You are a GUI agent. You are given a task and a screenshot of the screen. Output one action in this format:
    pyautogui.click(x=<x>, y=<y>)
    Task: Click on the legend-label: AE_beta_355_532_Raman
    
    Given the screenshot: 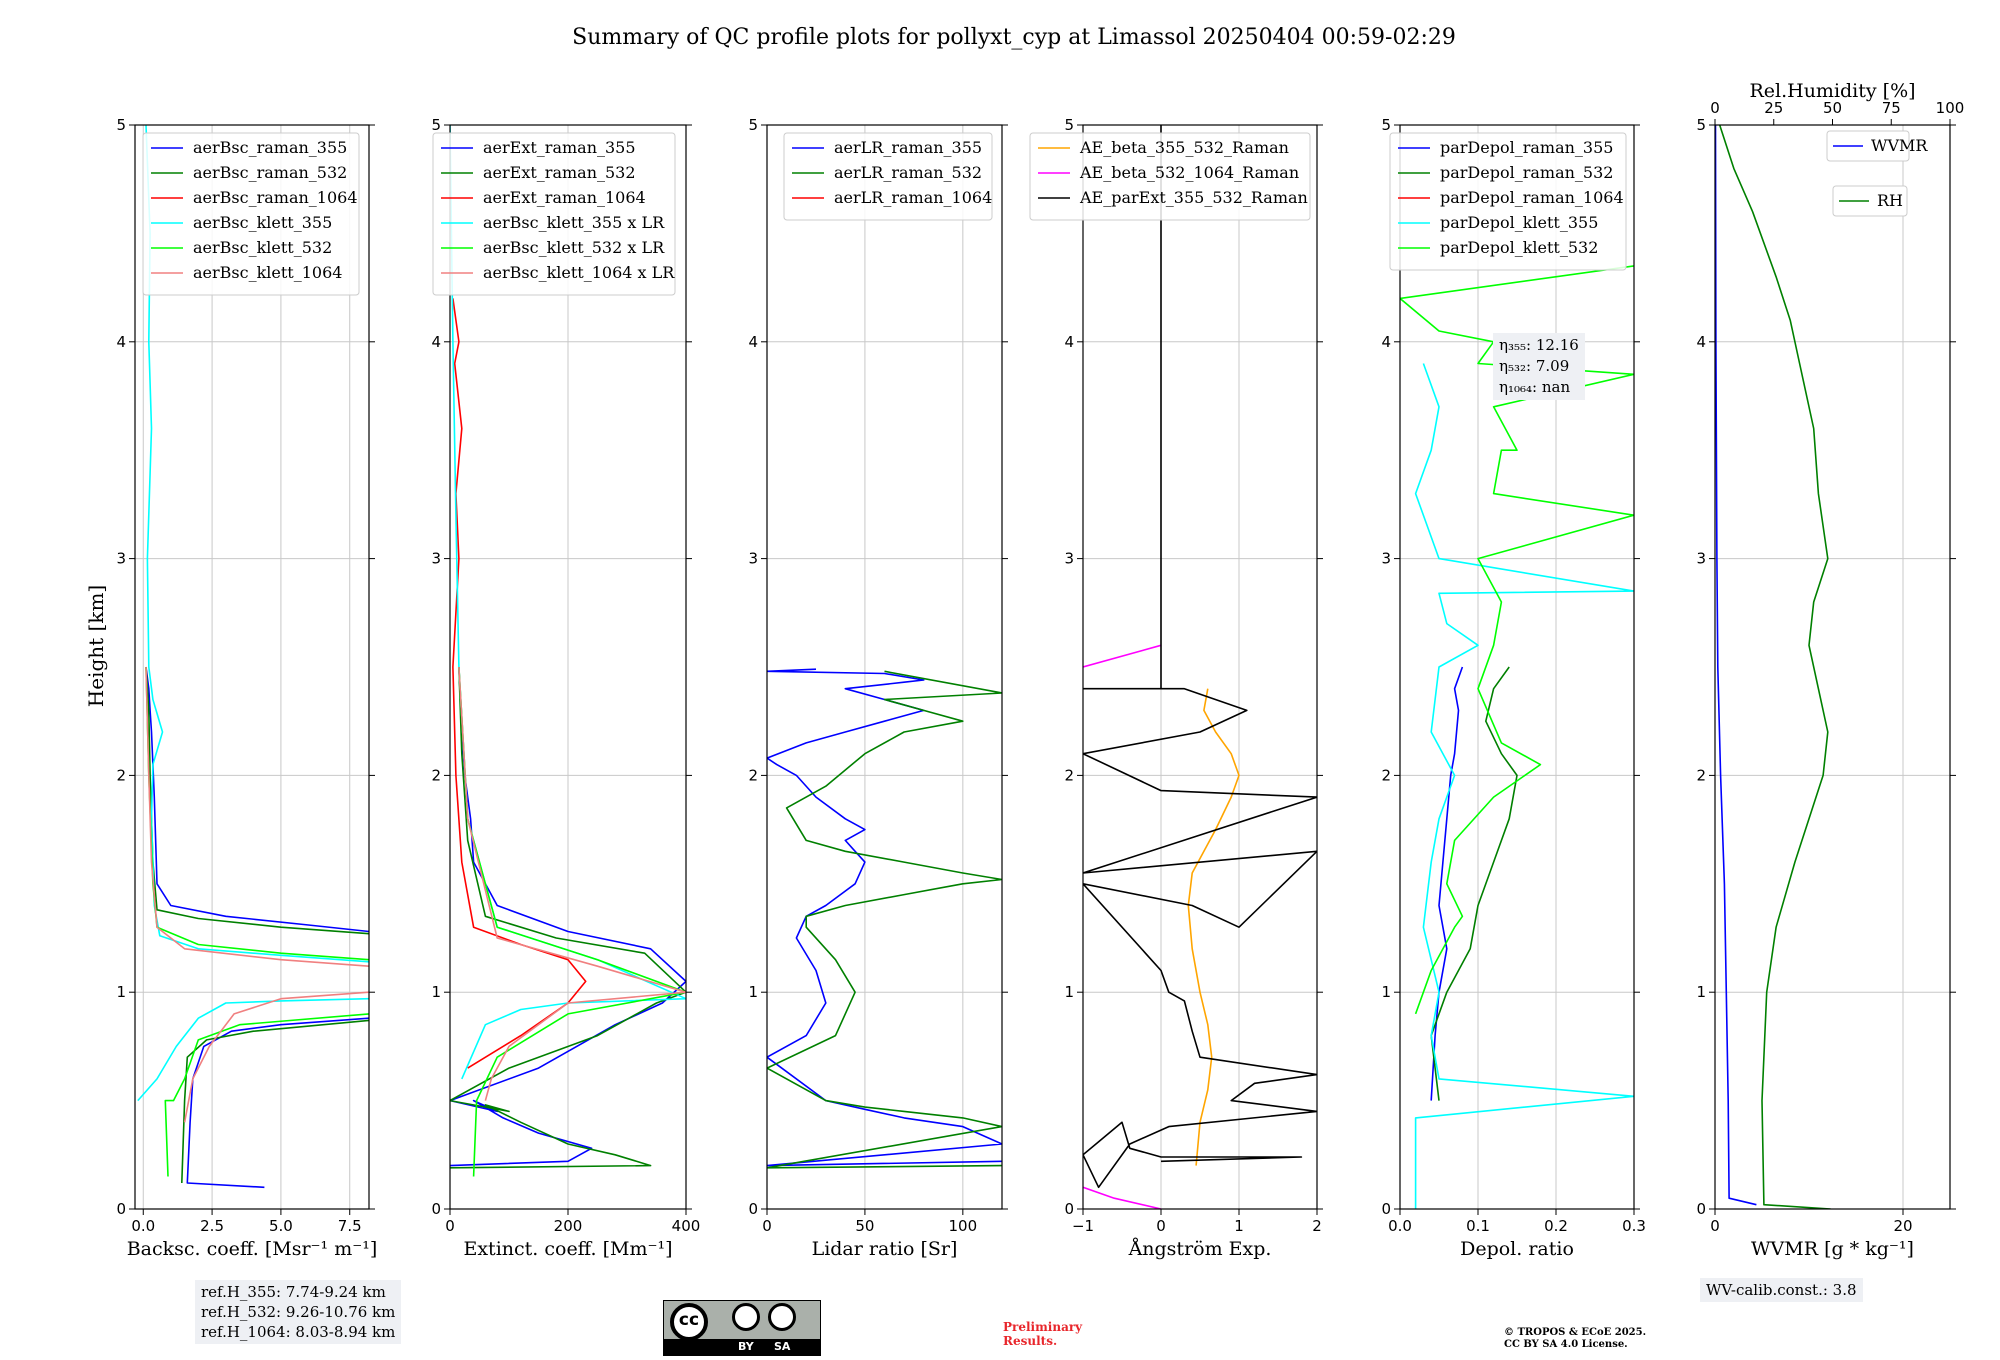 What is the action you would take?
    pyautogui.click(x=1184, y=147)
    